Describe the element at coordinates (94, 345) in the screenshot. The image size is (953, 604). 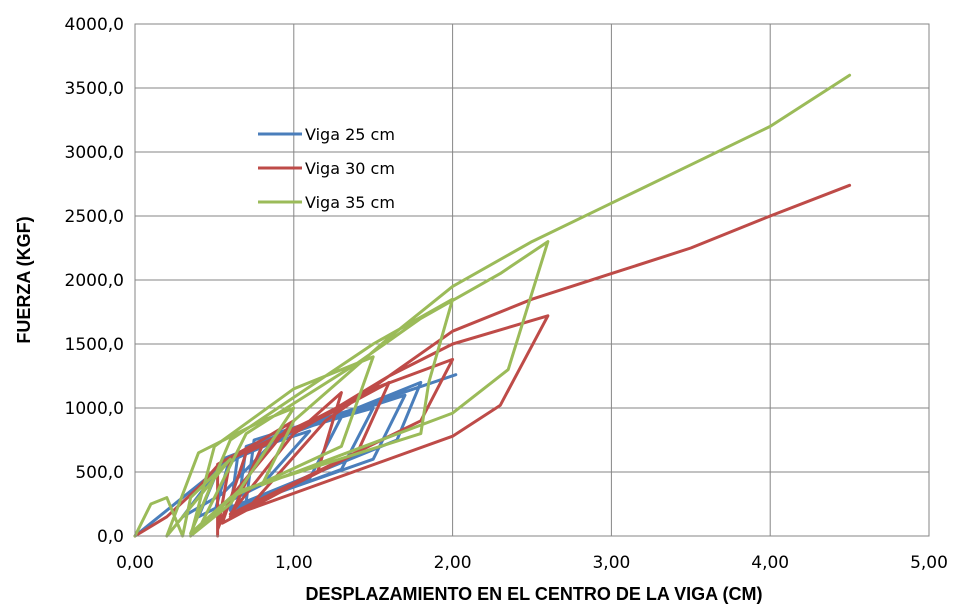
I see `y-tick-label: 1500,0` at that location.